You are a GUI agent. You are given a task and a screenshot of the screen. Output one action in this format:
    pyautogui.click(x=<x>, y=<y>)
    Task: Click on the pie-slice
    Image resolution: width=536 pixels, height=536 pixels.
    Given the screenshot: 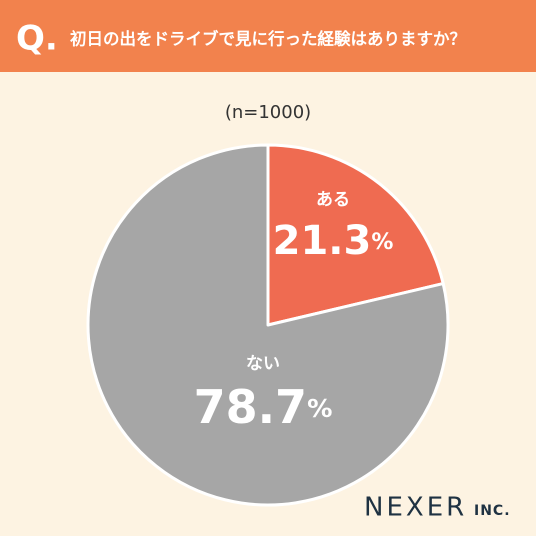 What is the action you would take?
    pyautogui.click(x=355, y=235)
    